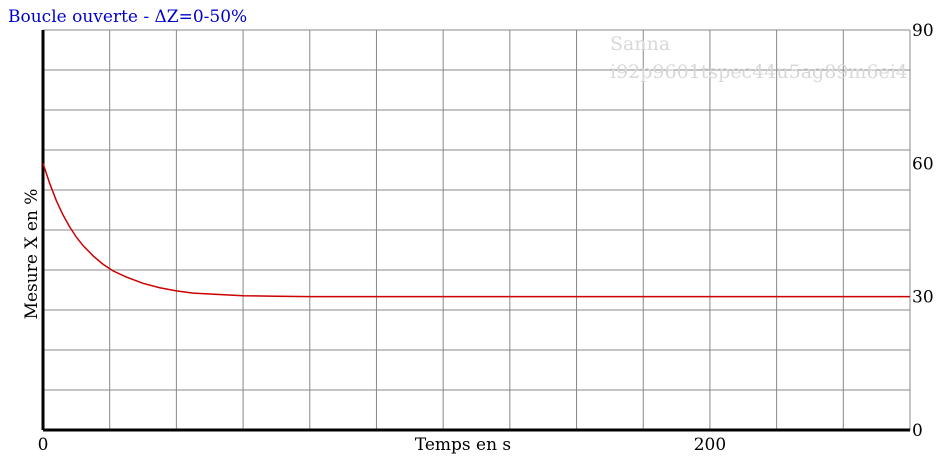 The height and width of the screenshot is (460, 945). What do you see at coordinates (463, 445) in the screenshot?
I see `x-axis-label: Temps en s` at bounding box center [463, 445].